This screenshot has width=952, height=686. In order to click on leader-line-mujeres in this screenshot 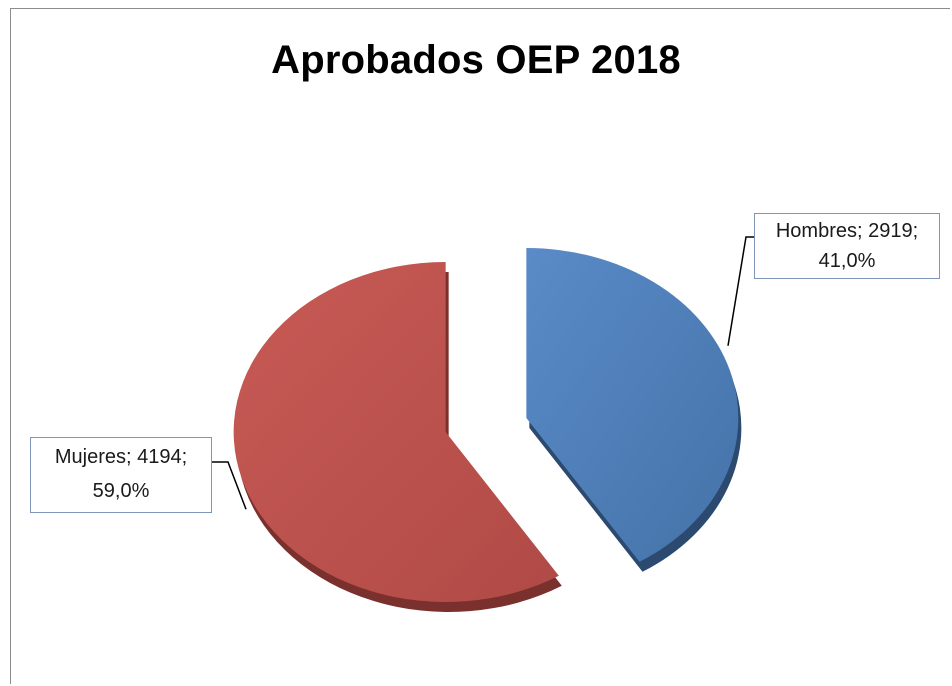, I will do `click(229, 485)`.